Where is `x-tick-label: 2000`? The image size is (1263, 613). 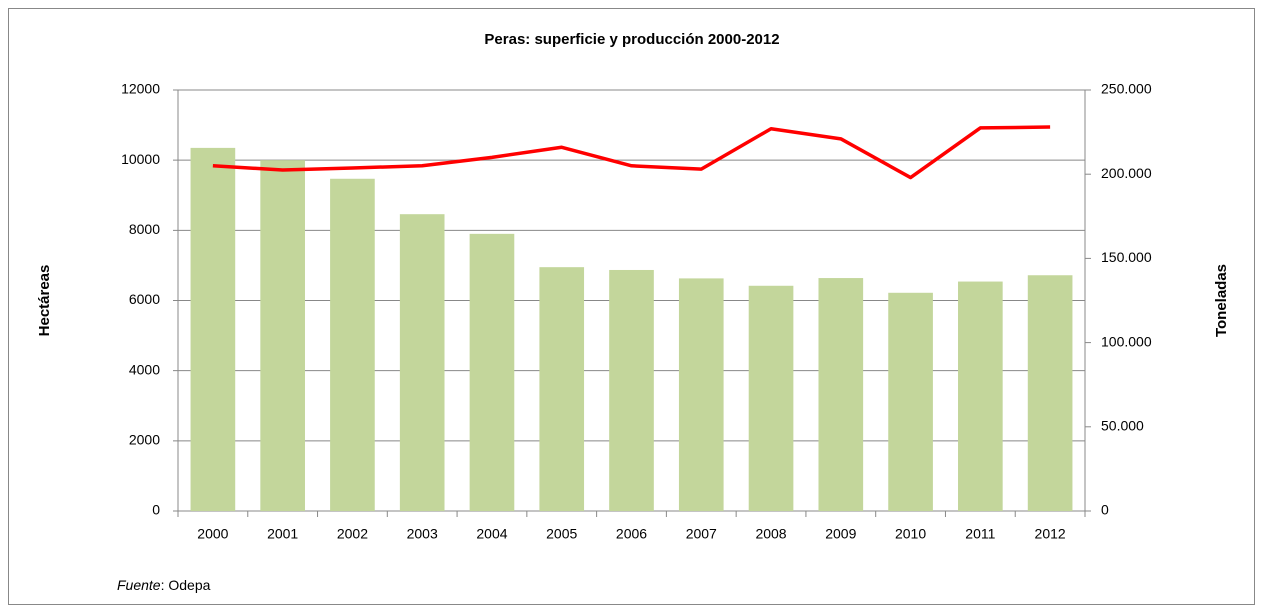 x-tick-label: 2000 is located at coordinates (212, 534).